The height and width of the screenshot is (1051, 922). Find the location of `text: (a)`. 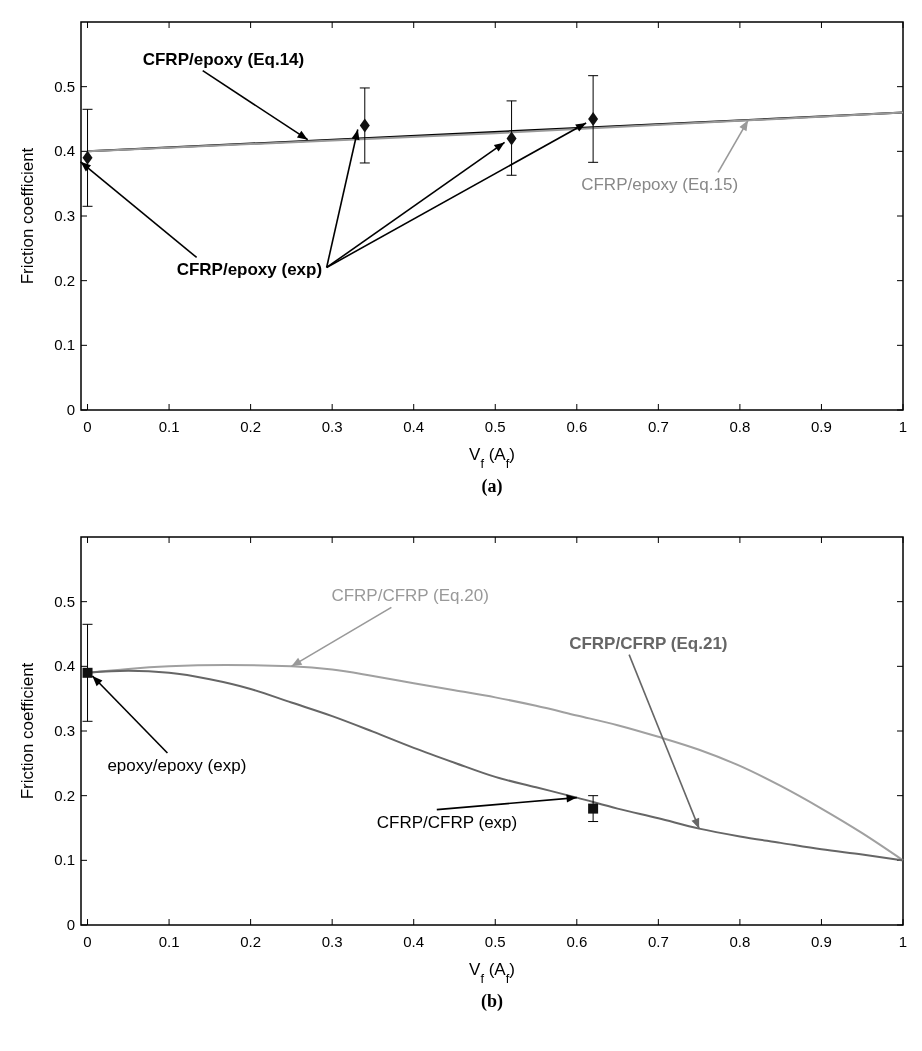

text: (a) is located at coordinates (492, 486).